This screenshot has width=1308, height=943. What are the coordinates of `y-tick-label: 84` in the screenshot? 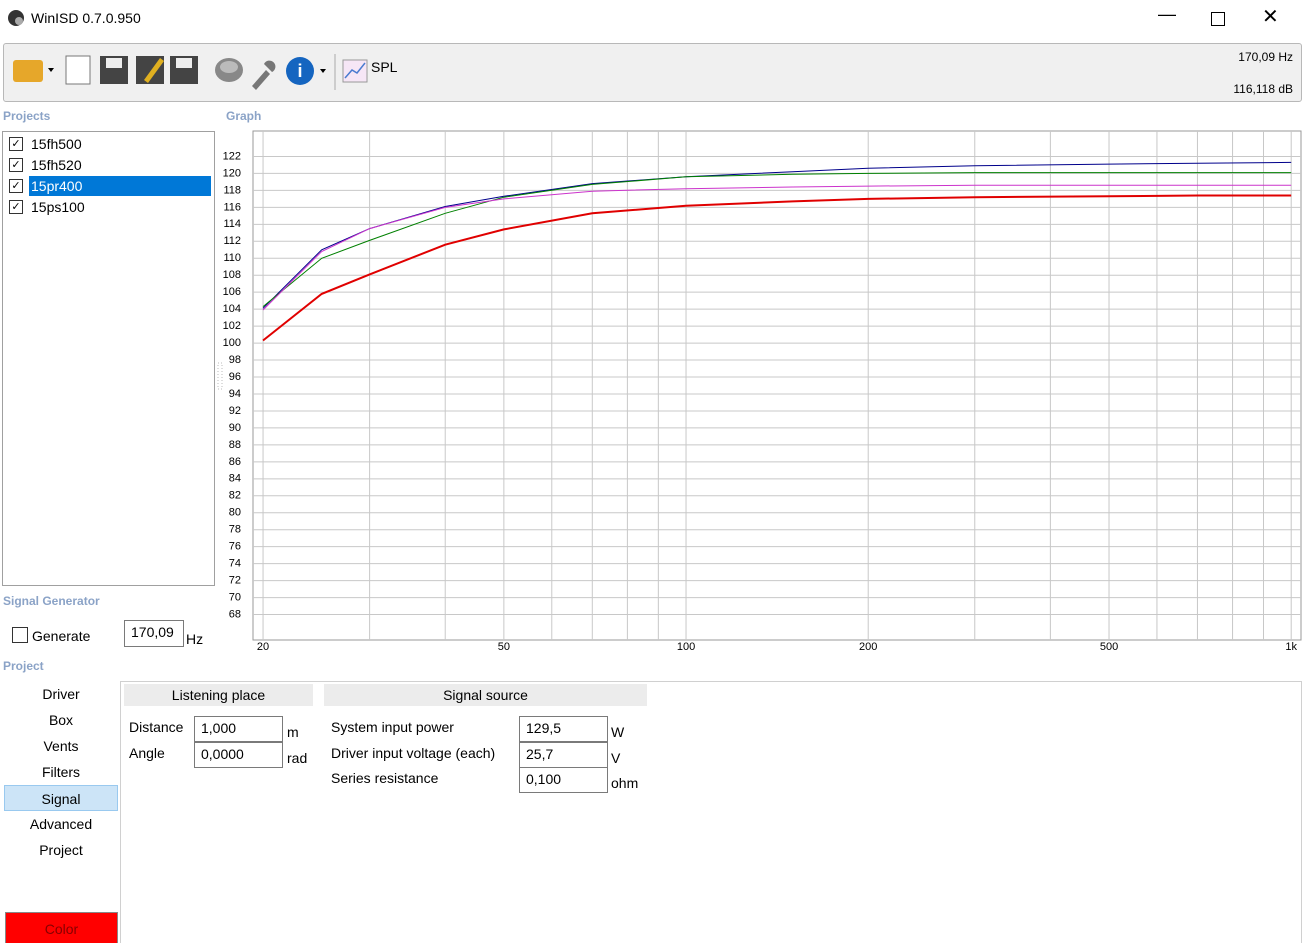 It's located at (235, 479).